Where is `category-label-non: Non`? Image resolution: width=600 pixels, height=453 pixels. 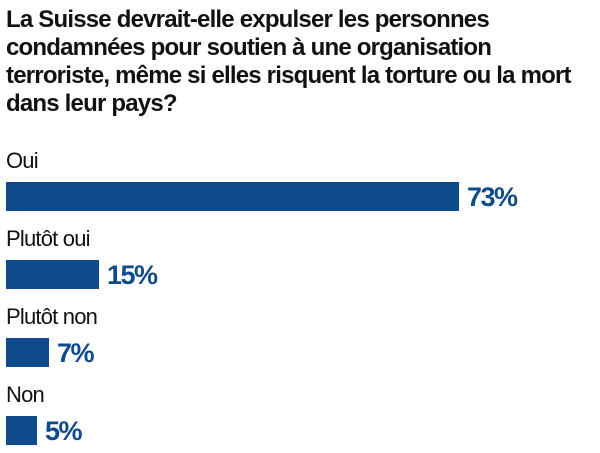
category-label-non: Non is located at coordinates (25, 394).